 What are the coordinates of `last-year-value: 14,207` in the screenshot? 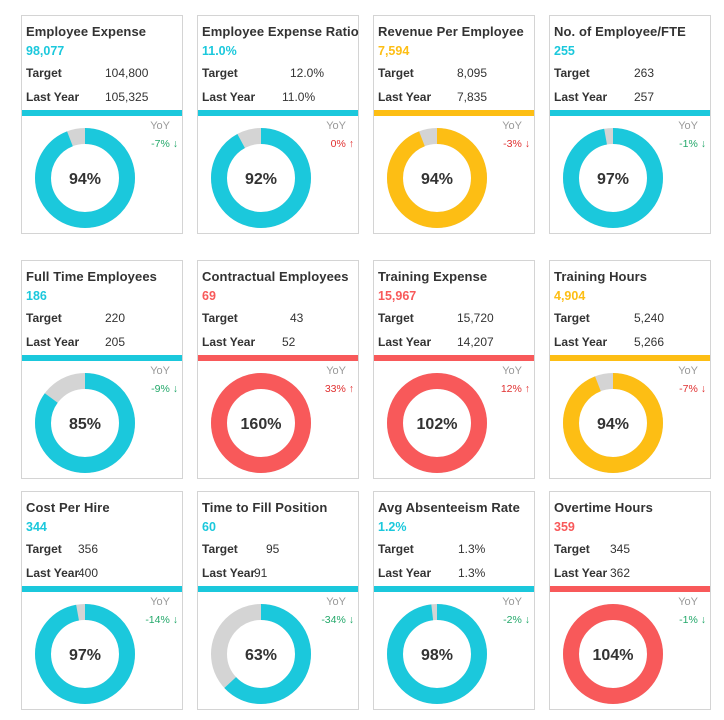 It's located at (475, 342).